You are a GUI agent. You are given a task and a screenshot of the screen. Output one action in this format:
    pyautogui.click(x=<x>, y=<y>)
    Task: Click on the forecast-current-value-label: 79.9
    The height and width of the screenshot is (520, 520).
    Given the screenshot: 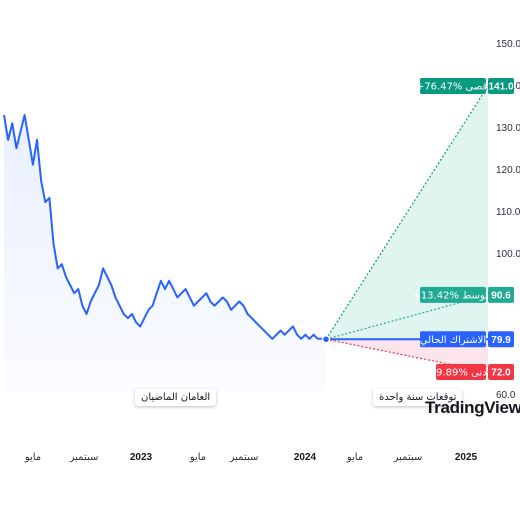 What is the action you would take?
    pyautogui.click(x=501, y=340)
    